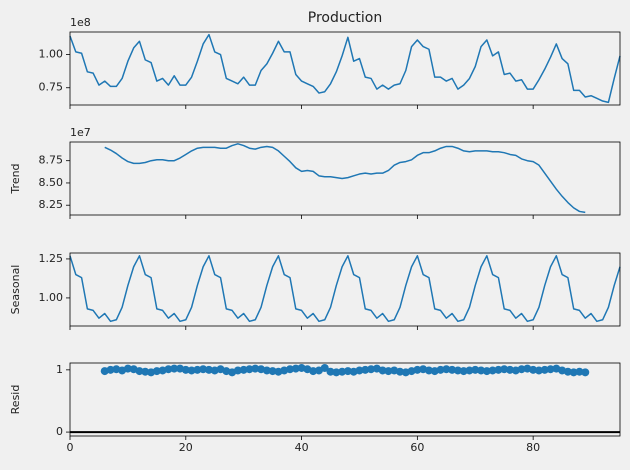 This screenshot has width=630, height=470. What do you see at coordinates (533, 447) in the screenshot?
I see `x-tick-label: 80` at bounding box center [533, 447].